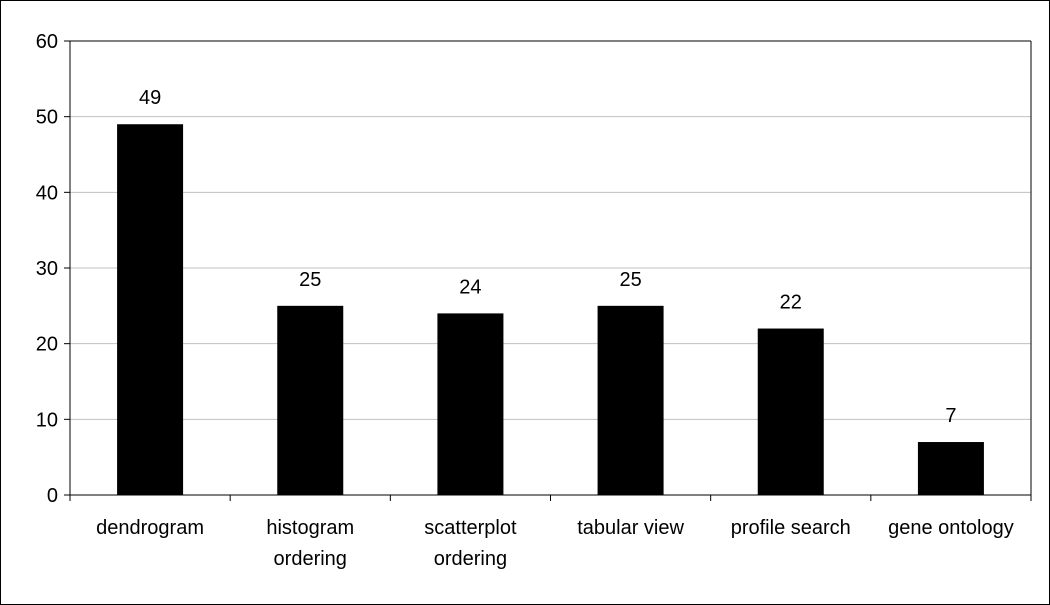  Describe the element at coordinates (470, 528) in the screenshot. I see `category-label-2-0: scatterplot` at that location.